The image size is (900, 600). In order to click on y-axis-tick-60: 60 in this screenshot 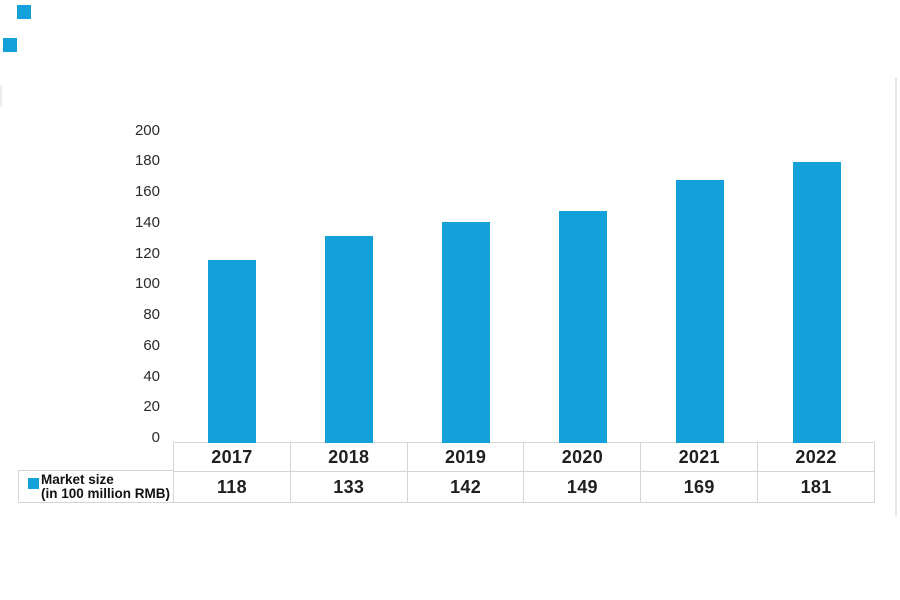, I will do `click(151, 345)`.